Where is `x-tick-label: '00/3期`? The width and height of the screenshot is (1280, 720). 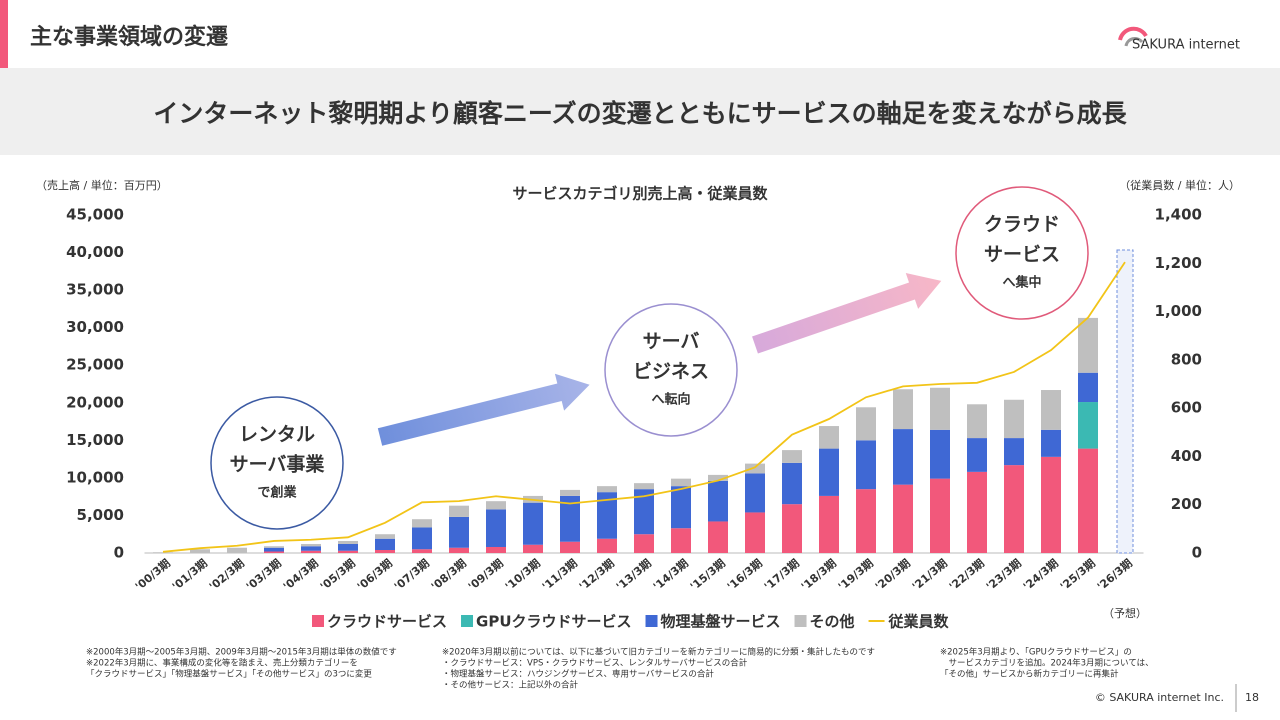 x-tick-label: '00/3期 is located at coordinates (152, 574).